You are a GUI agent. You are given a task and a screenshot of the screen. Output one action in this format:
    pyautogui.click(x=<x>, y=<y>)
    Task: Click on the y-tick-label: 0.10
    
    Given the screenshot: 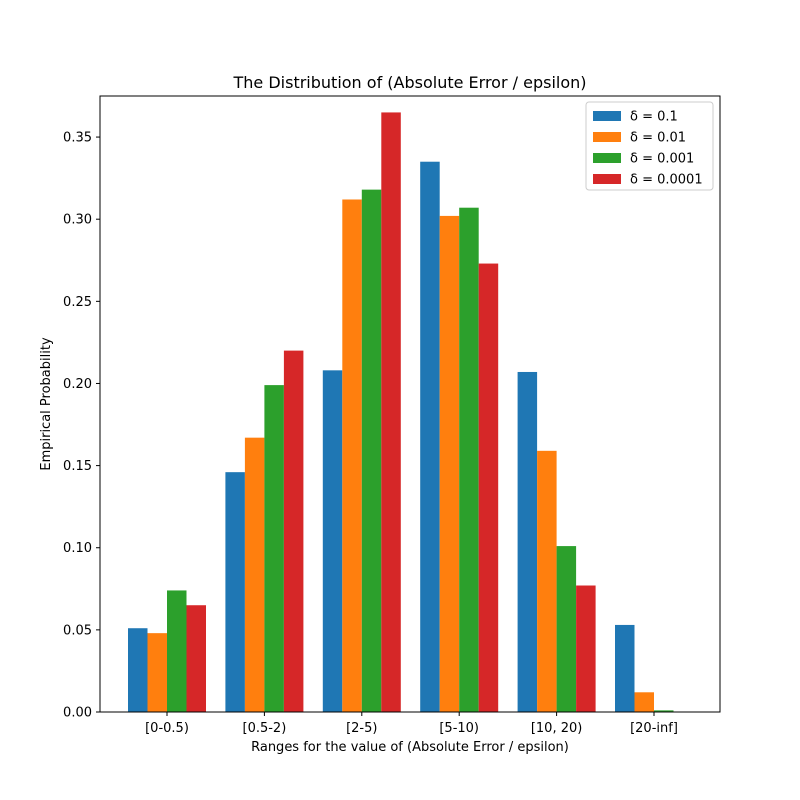 What is the action you would take?
    pyautogui.click(x=77, y=548)
    